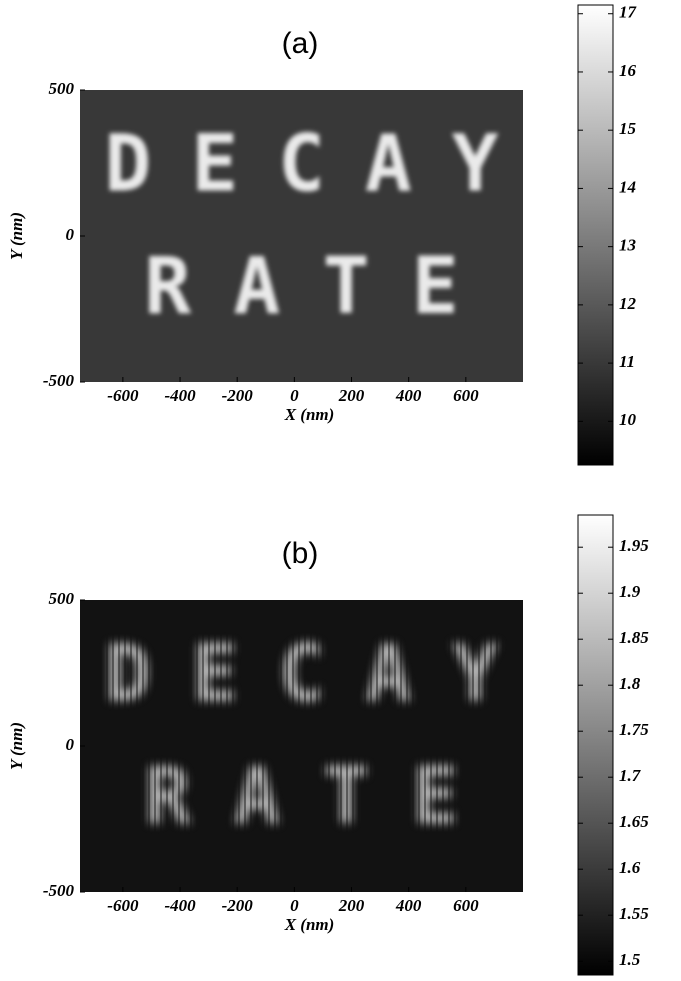 The width and height of the screenshot is (681, 981). Describe the element at coordinates (628, 245) in the screenshot. I see `colorbar-tick-label: 13` at that location.